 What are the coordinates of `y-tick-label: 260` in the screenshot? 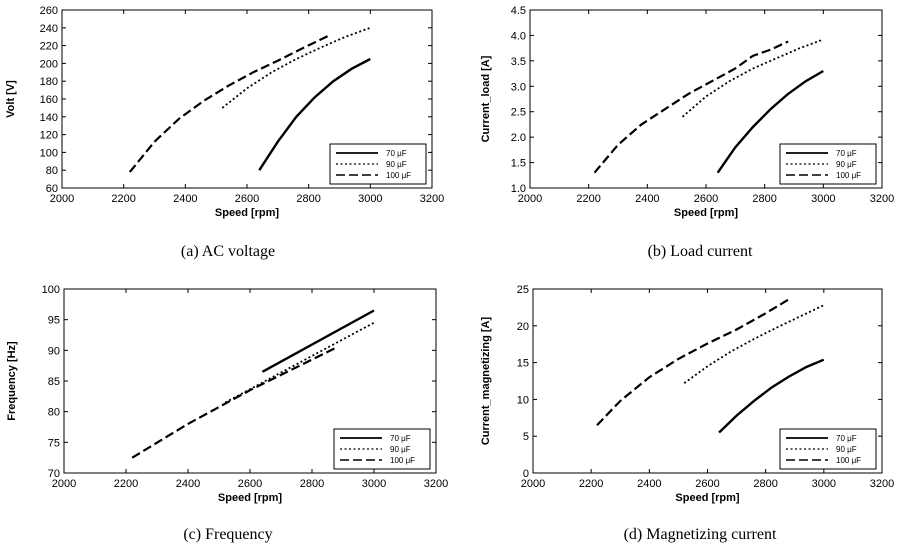 It's located at (49, 11).